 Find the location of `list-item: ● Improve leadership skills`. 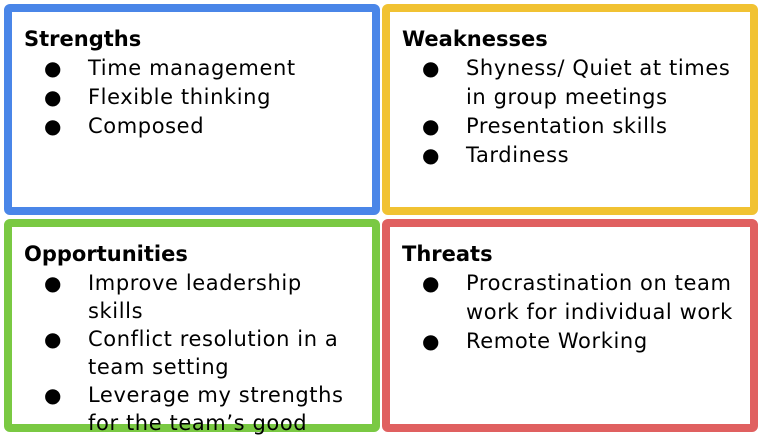

list-item: ● Improve leadership skills is located at coordinates (192, 297).